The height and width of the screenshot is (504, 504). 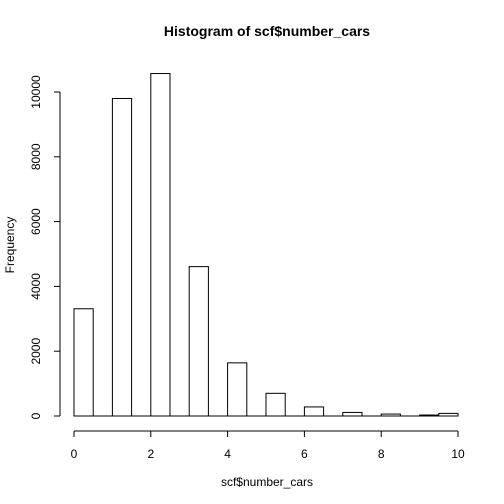 What do you see at coordinates (36, 351) in the screenshot?
I see `y-tick-label: 2000` at bounding box center [36, 351].